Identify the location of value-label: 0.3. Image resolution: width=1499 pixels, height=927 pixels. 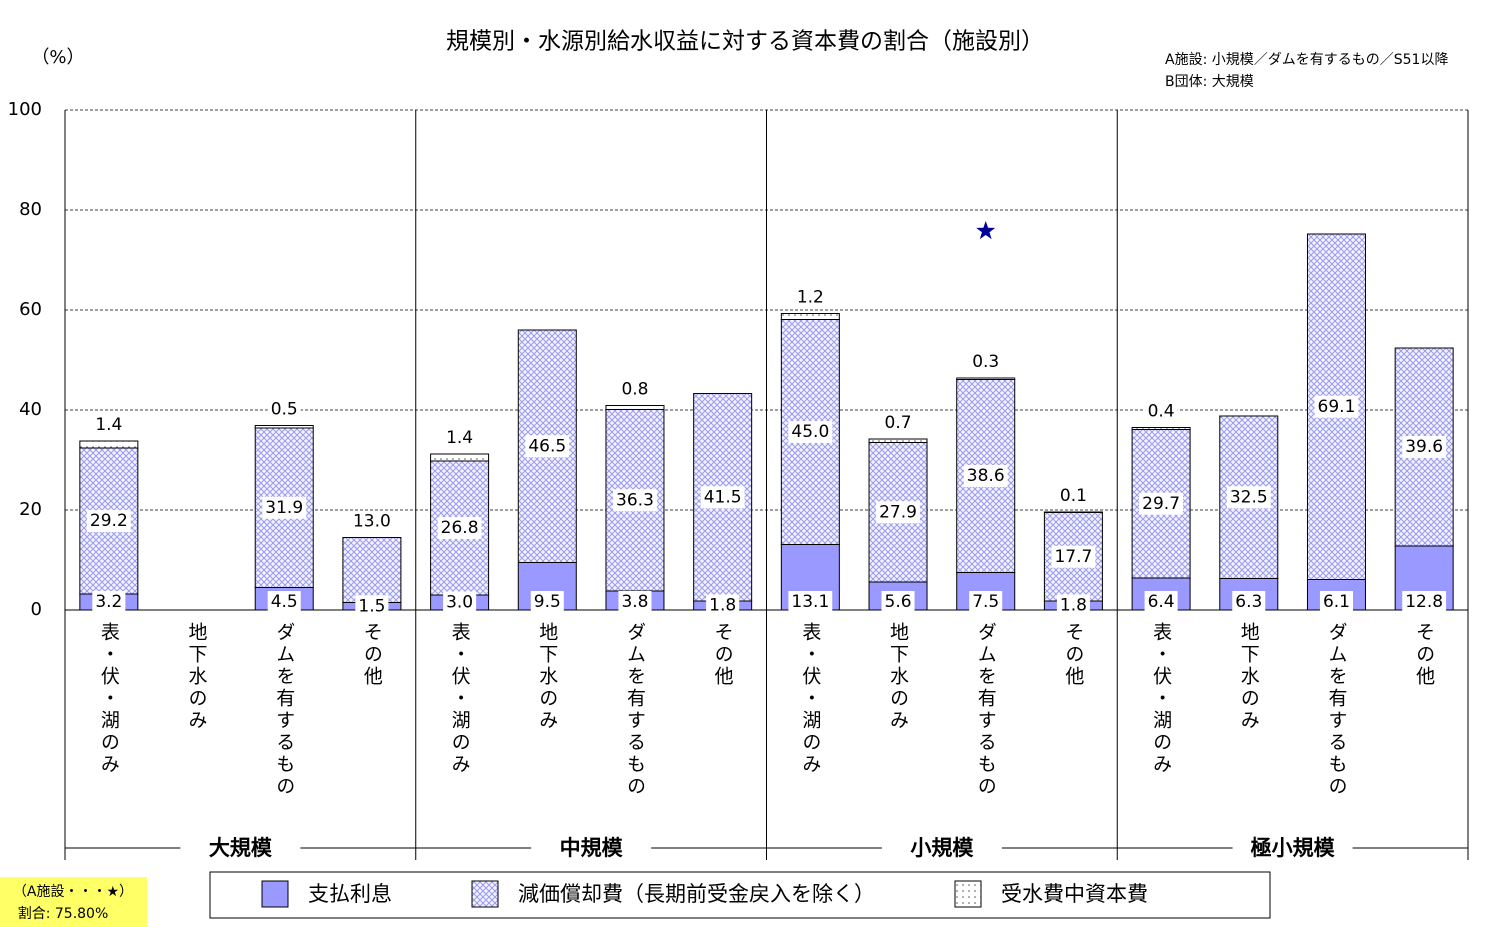
(985, 362).